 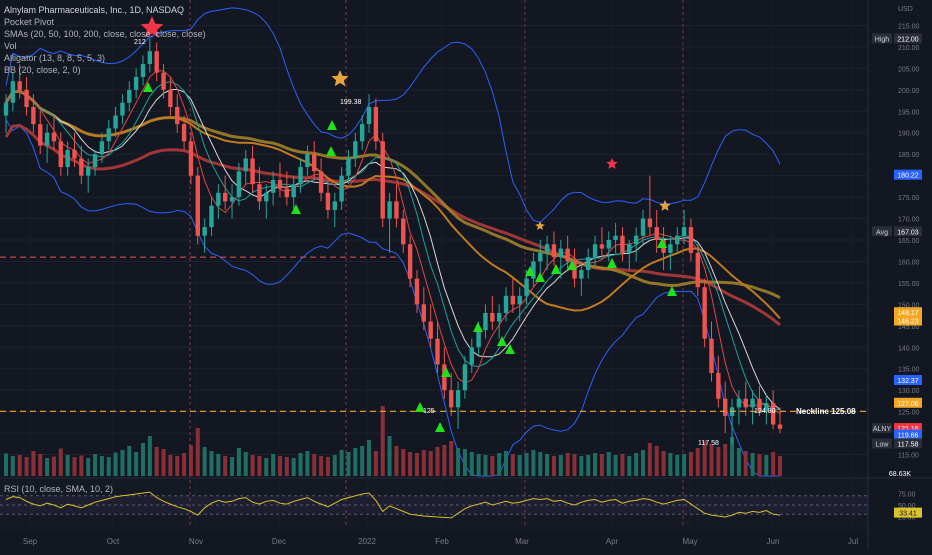 I want to click on y-tick-label: 190.00, so click(x=909, y=134).